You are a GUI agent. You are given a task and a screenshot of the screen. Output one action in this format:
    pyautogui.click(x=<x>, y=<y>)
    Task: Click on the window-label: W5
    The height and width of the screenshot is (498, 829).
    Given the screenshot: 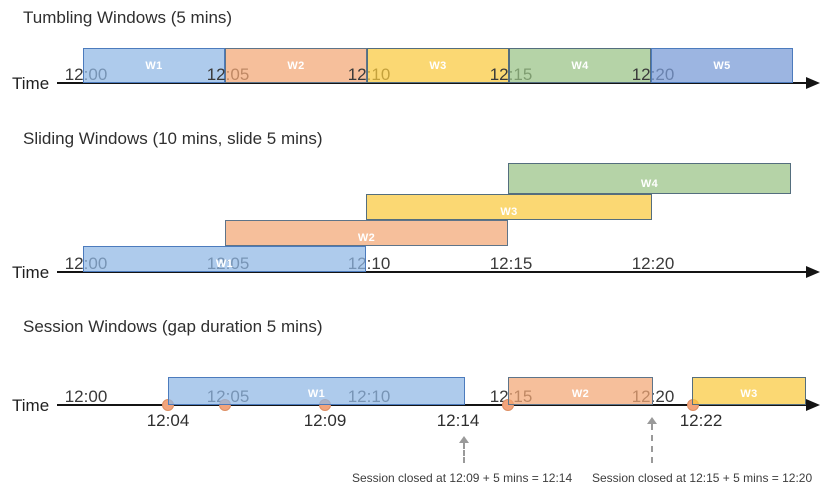 What is the action you would take?
    pyautogui.click(x=722, y=66)
    